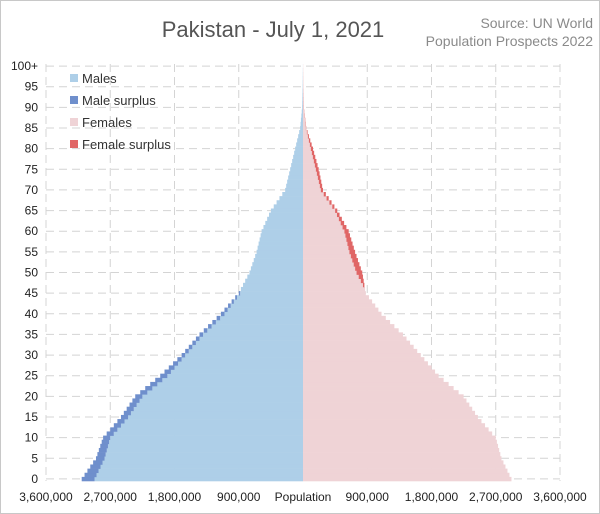  What do you see at coordinates (34, 479) in the screenshot?
I see `age-tick-label-0: 0` at bounding box center [34, 479].